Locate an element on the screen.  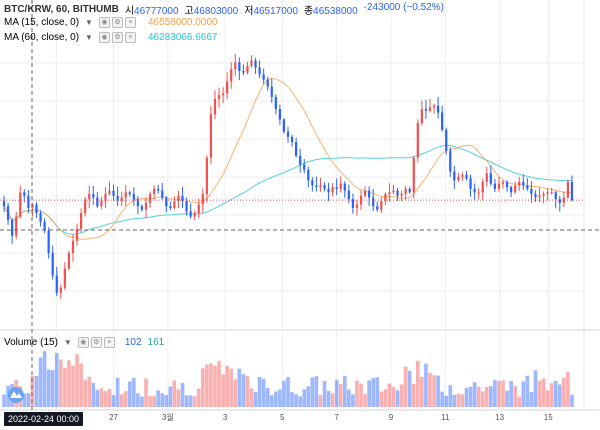
open-value: 46777000 is located at coordinates (156, 11).